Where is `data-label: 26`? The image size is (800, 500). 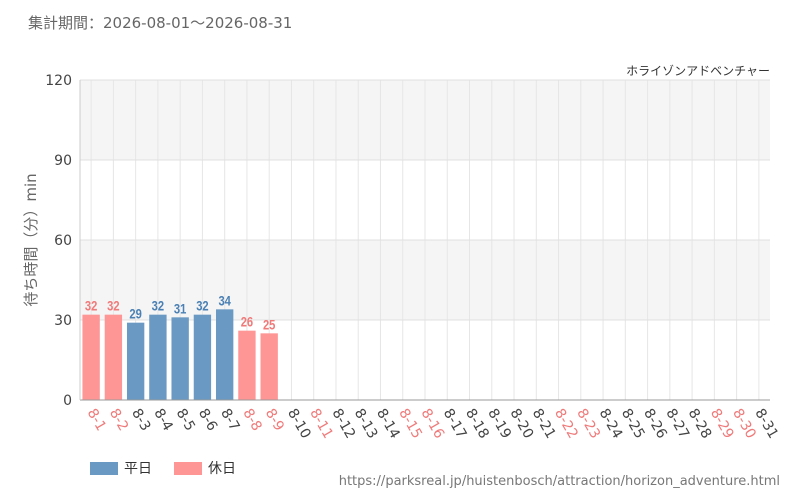 data-label: 26 is located at coordinates (247, 322).